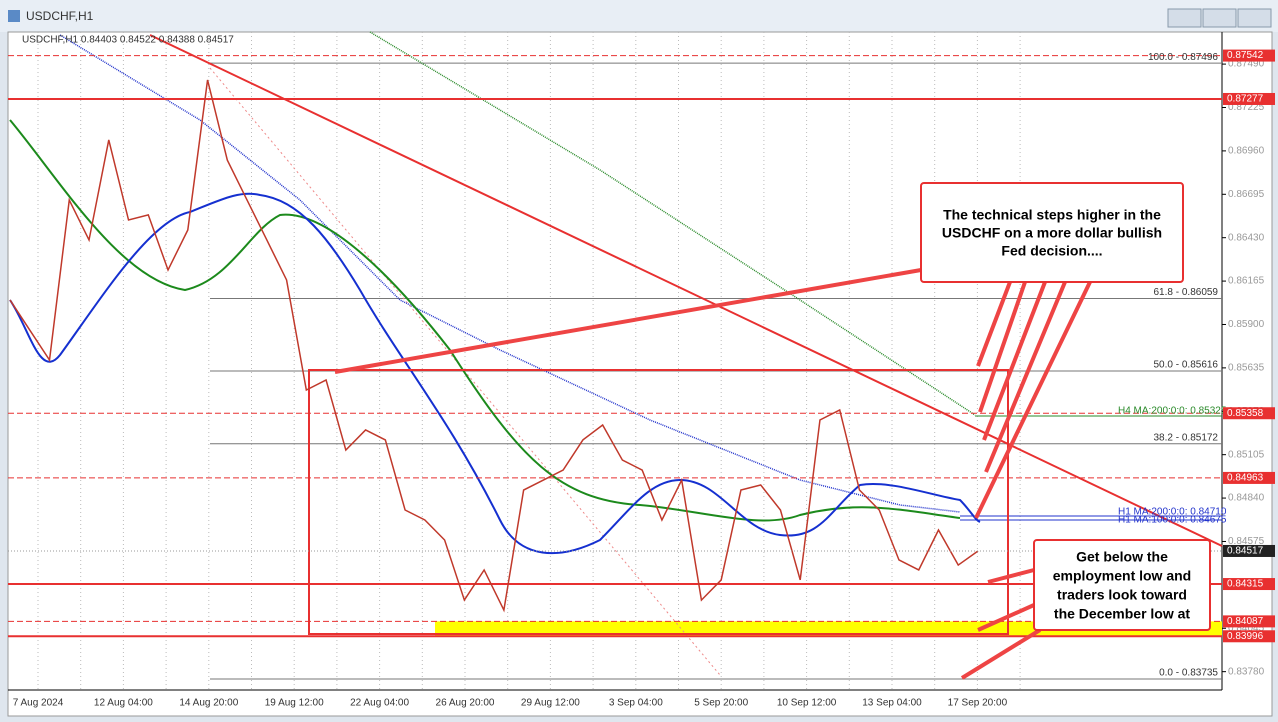 This screenshot has width=1278, height=722. What do you see at coordinates (1052, 215) in the screenshot?
I see `annotation-text: The technical steps higher in the` at bounding box center [1052, 215].